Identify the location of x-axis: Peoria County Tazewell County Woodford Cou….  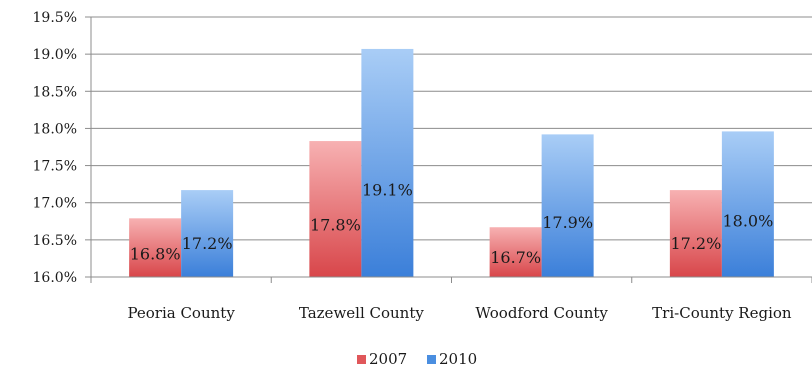
(451, 299).